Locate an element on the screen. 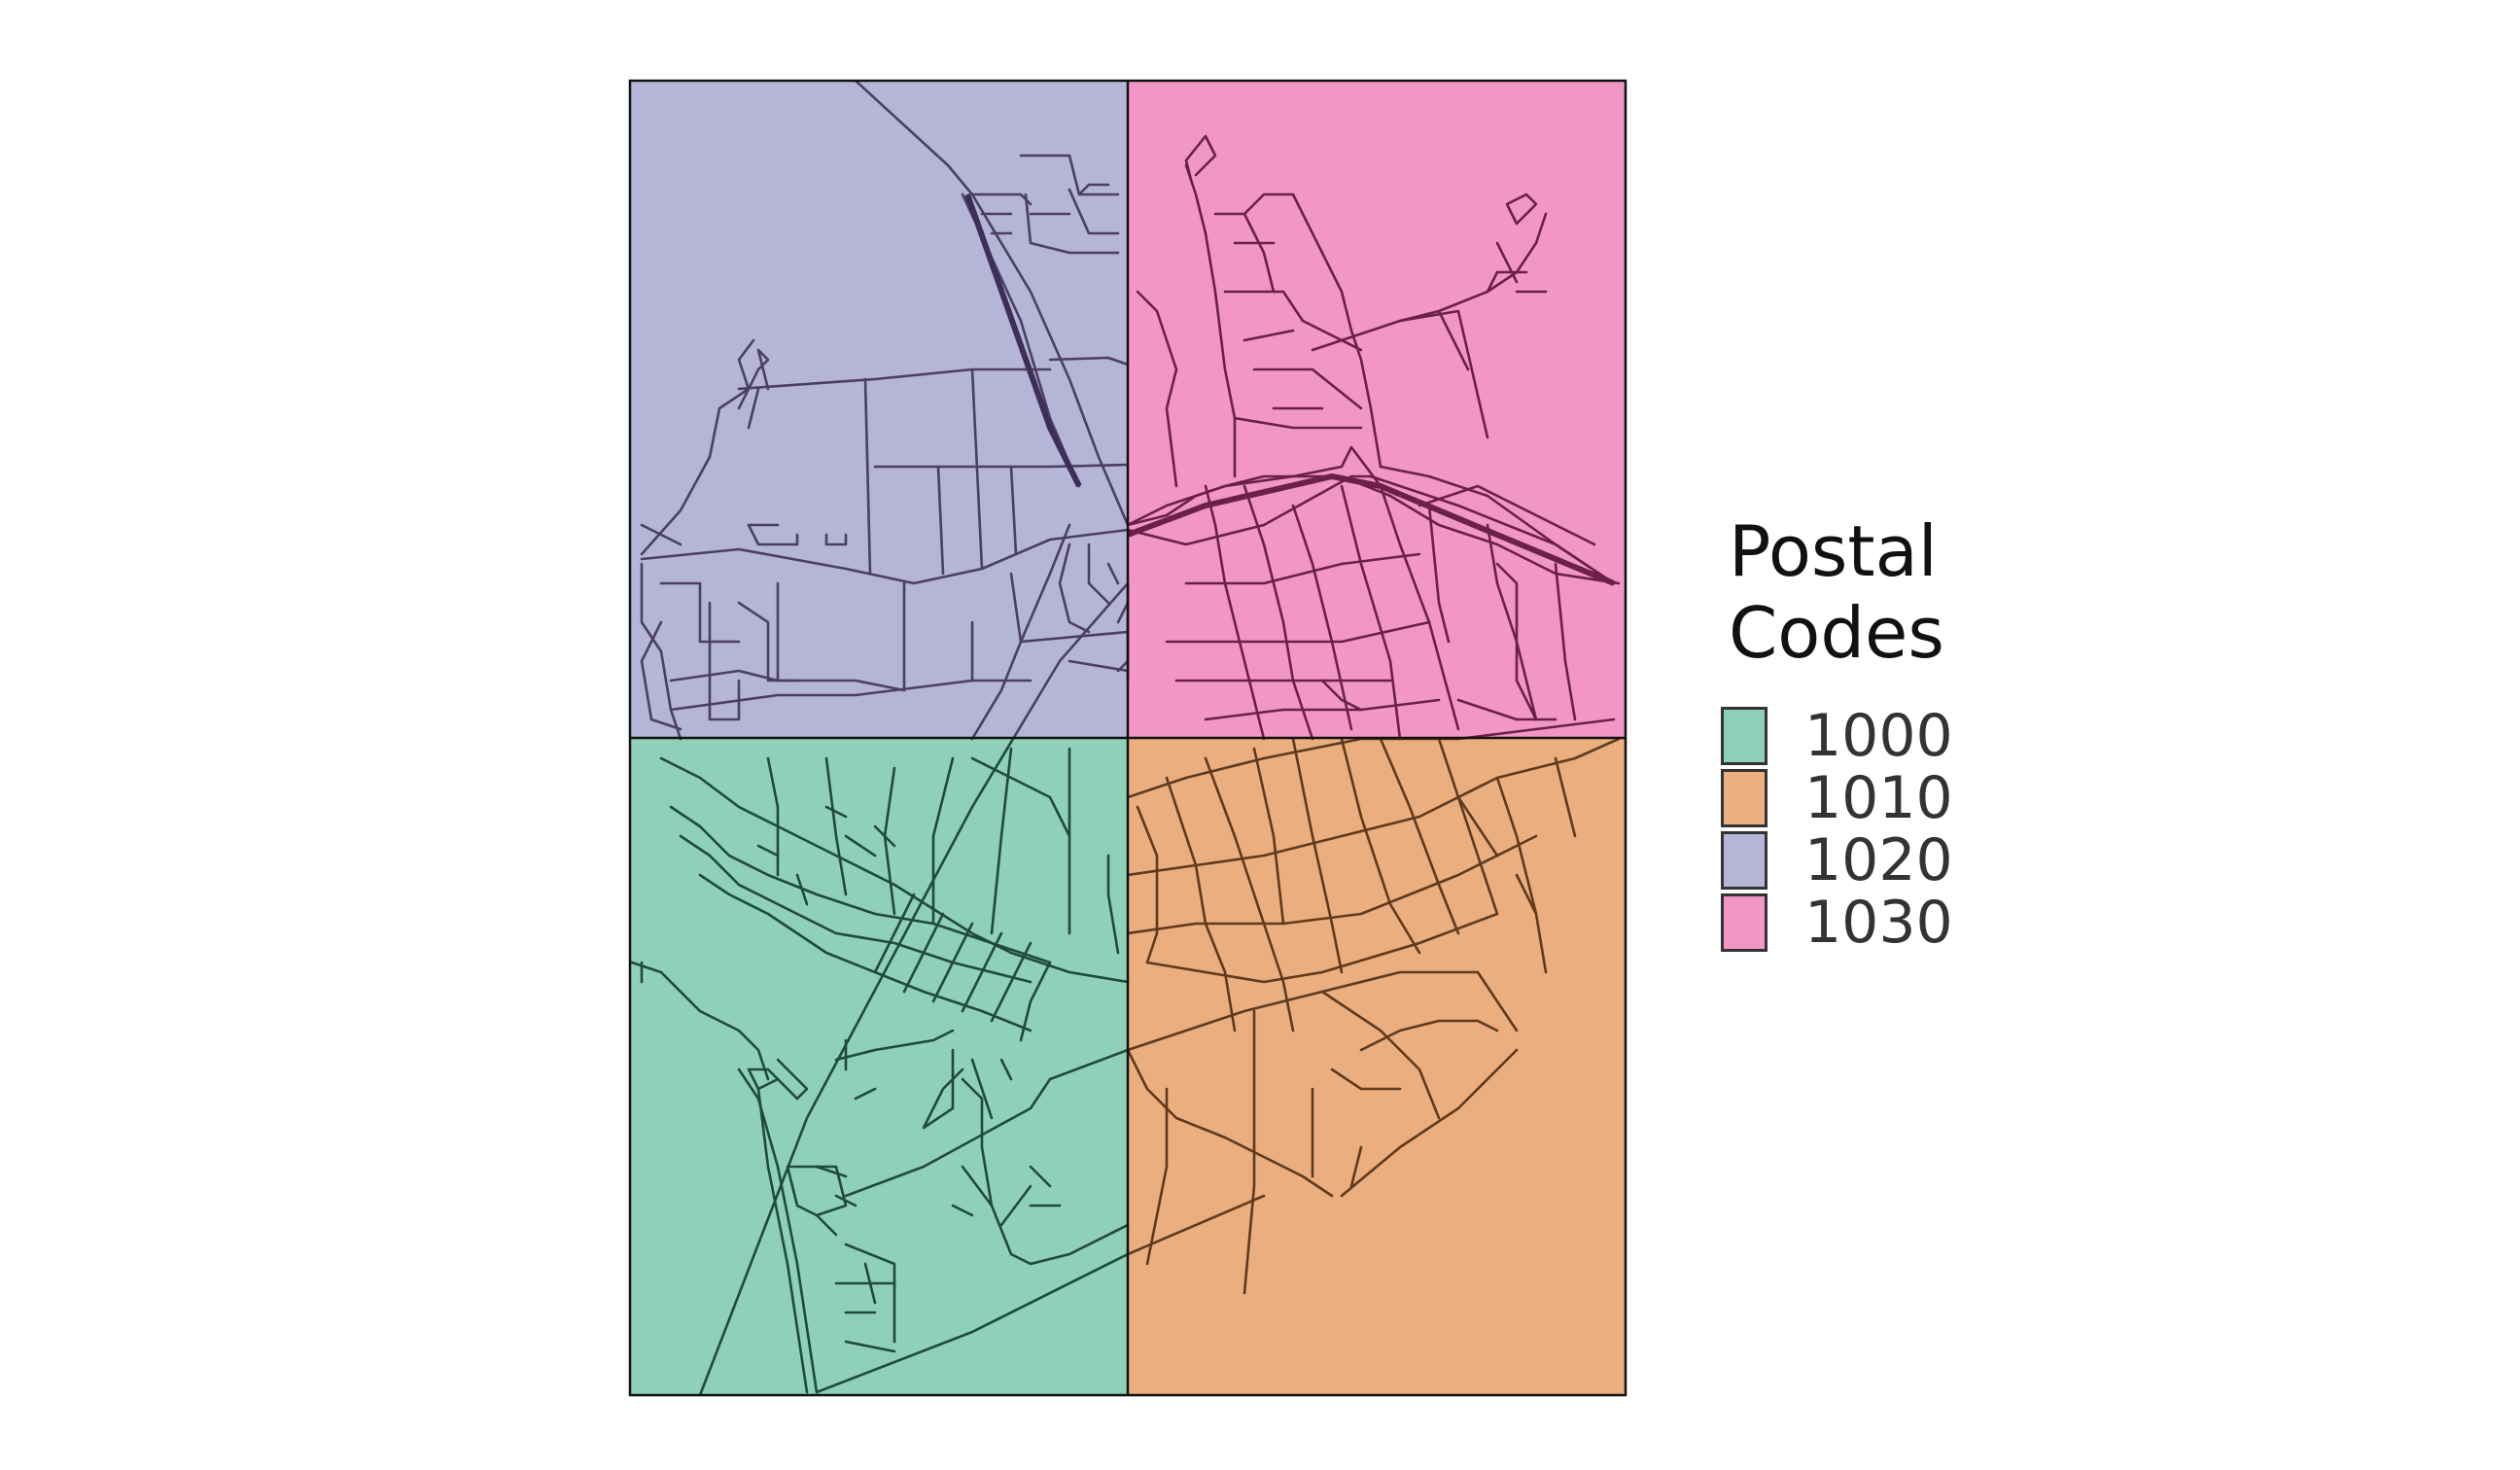 This screenshot has width=2520, height=1470. railway-east is located at coordinates (1371, 529).